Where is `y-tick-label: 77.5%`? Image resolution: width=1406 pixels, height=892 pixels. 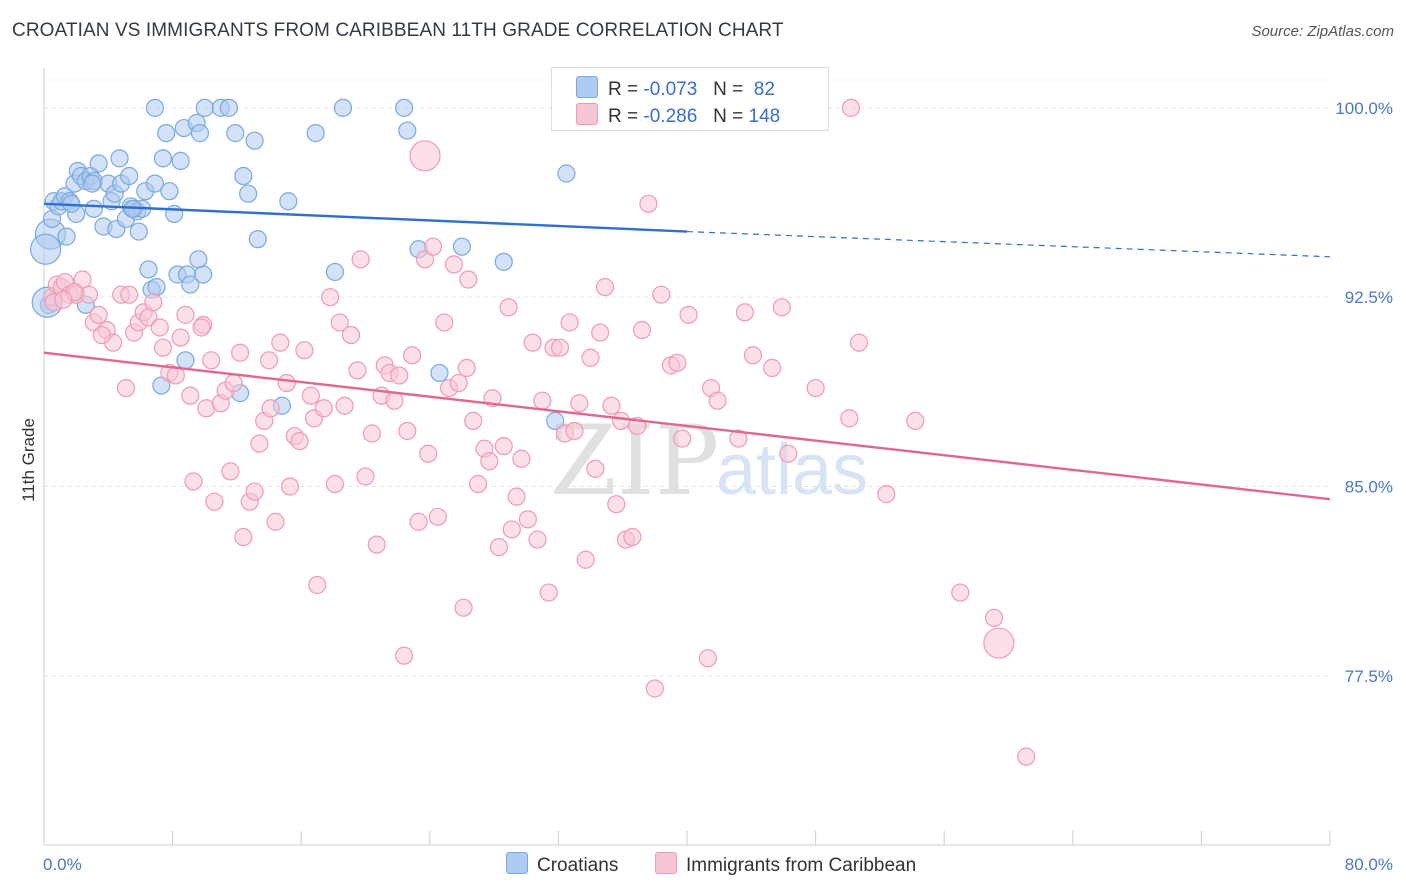 y-tick-label: 77.5% is located at coordinates (1369, 676).